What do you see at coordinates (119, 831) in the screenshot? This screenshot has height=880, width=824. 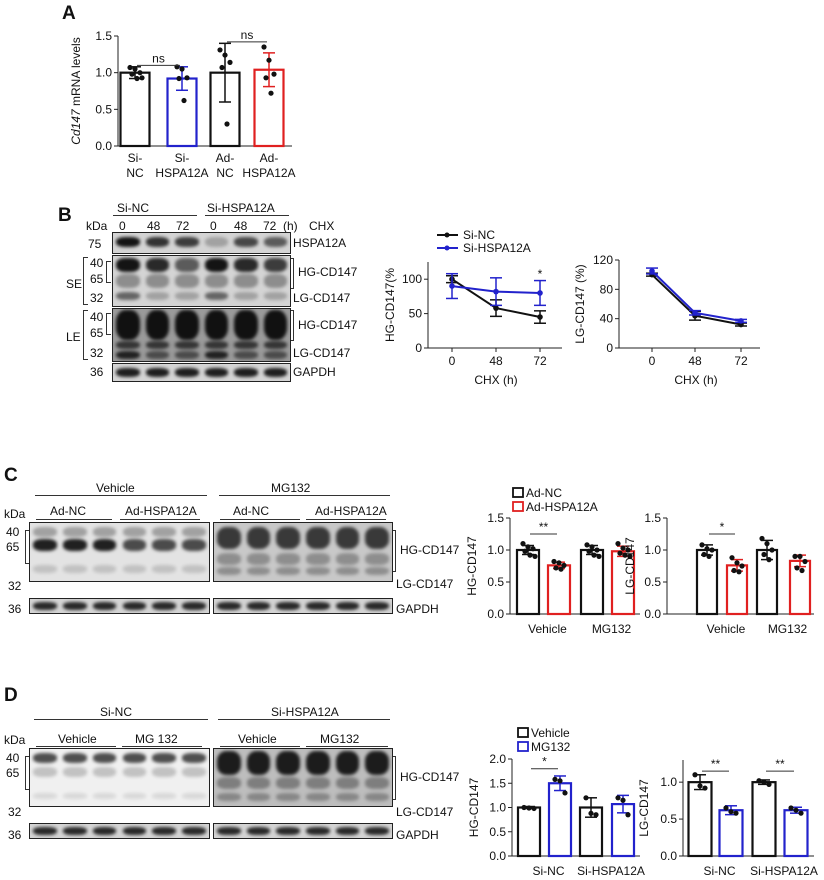 I see `blot-gapdh-d-sinc` at bounding box center [119, 831].